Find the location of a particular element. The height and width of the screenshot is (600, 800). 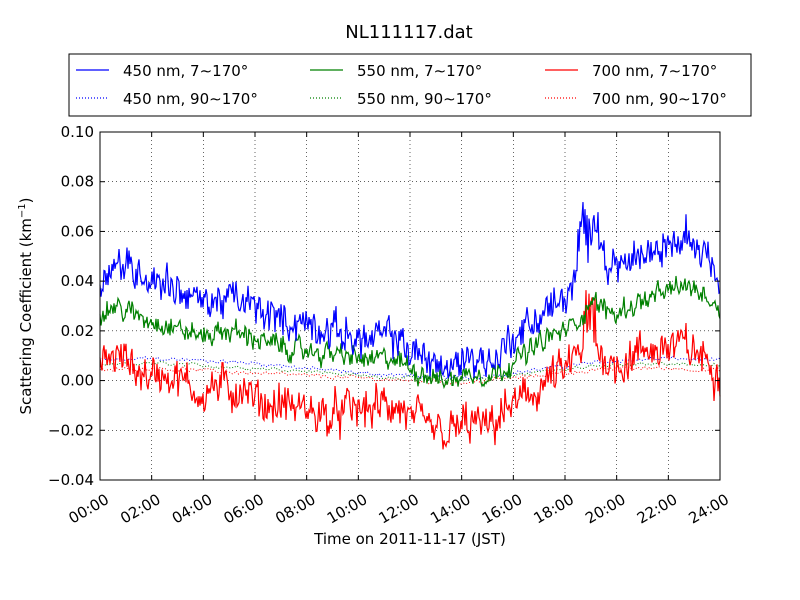

x-tick-label: 06:00 is located at coordinates (244, 508).